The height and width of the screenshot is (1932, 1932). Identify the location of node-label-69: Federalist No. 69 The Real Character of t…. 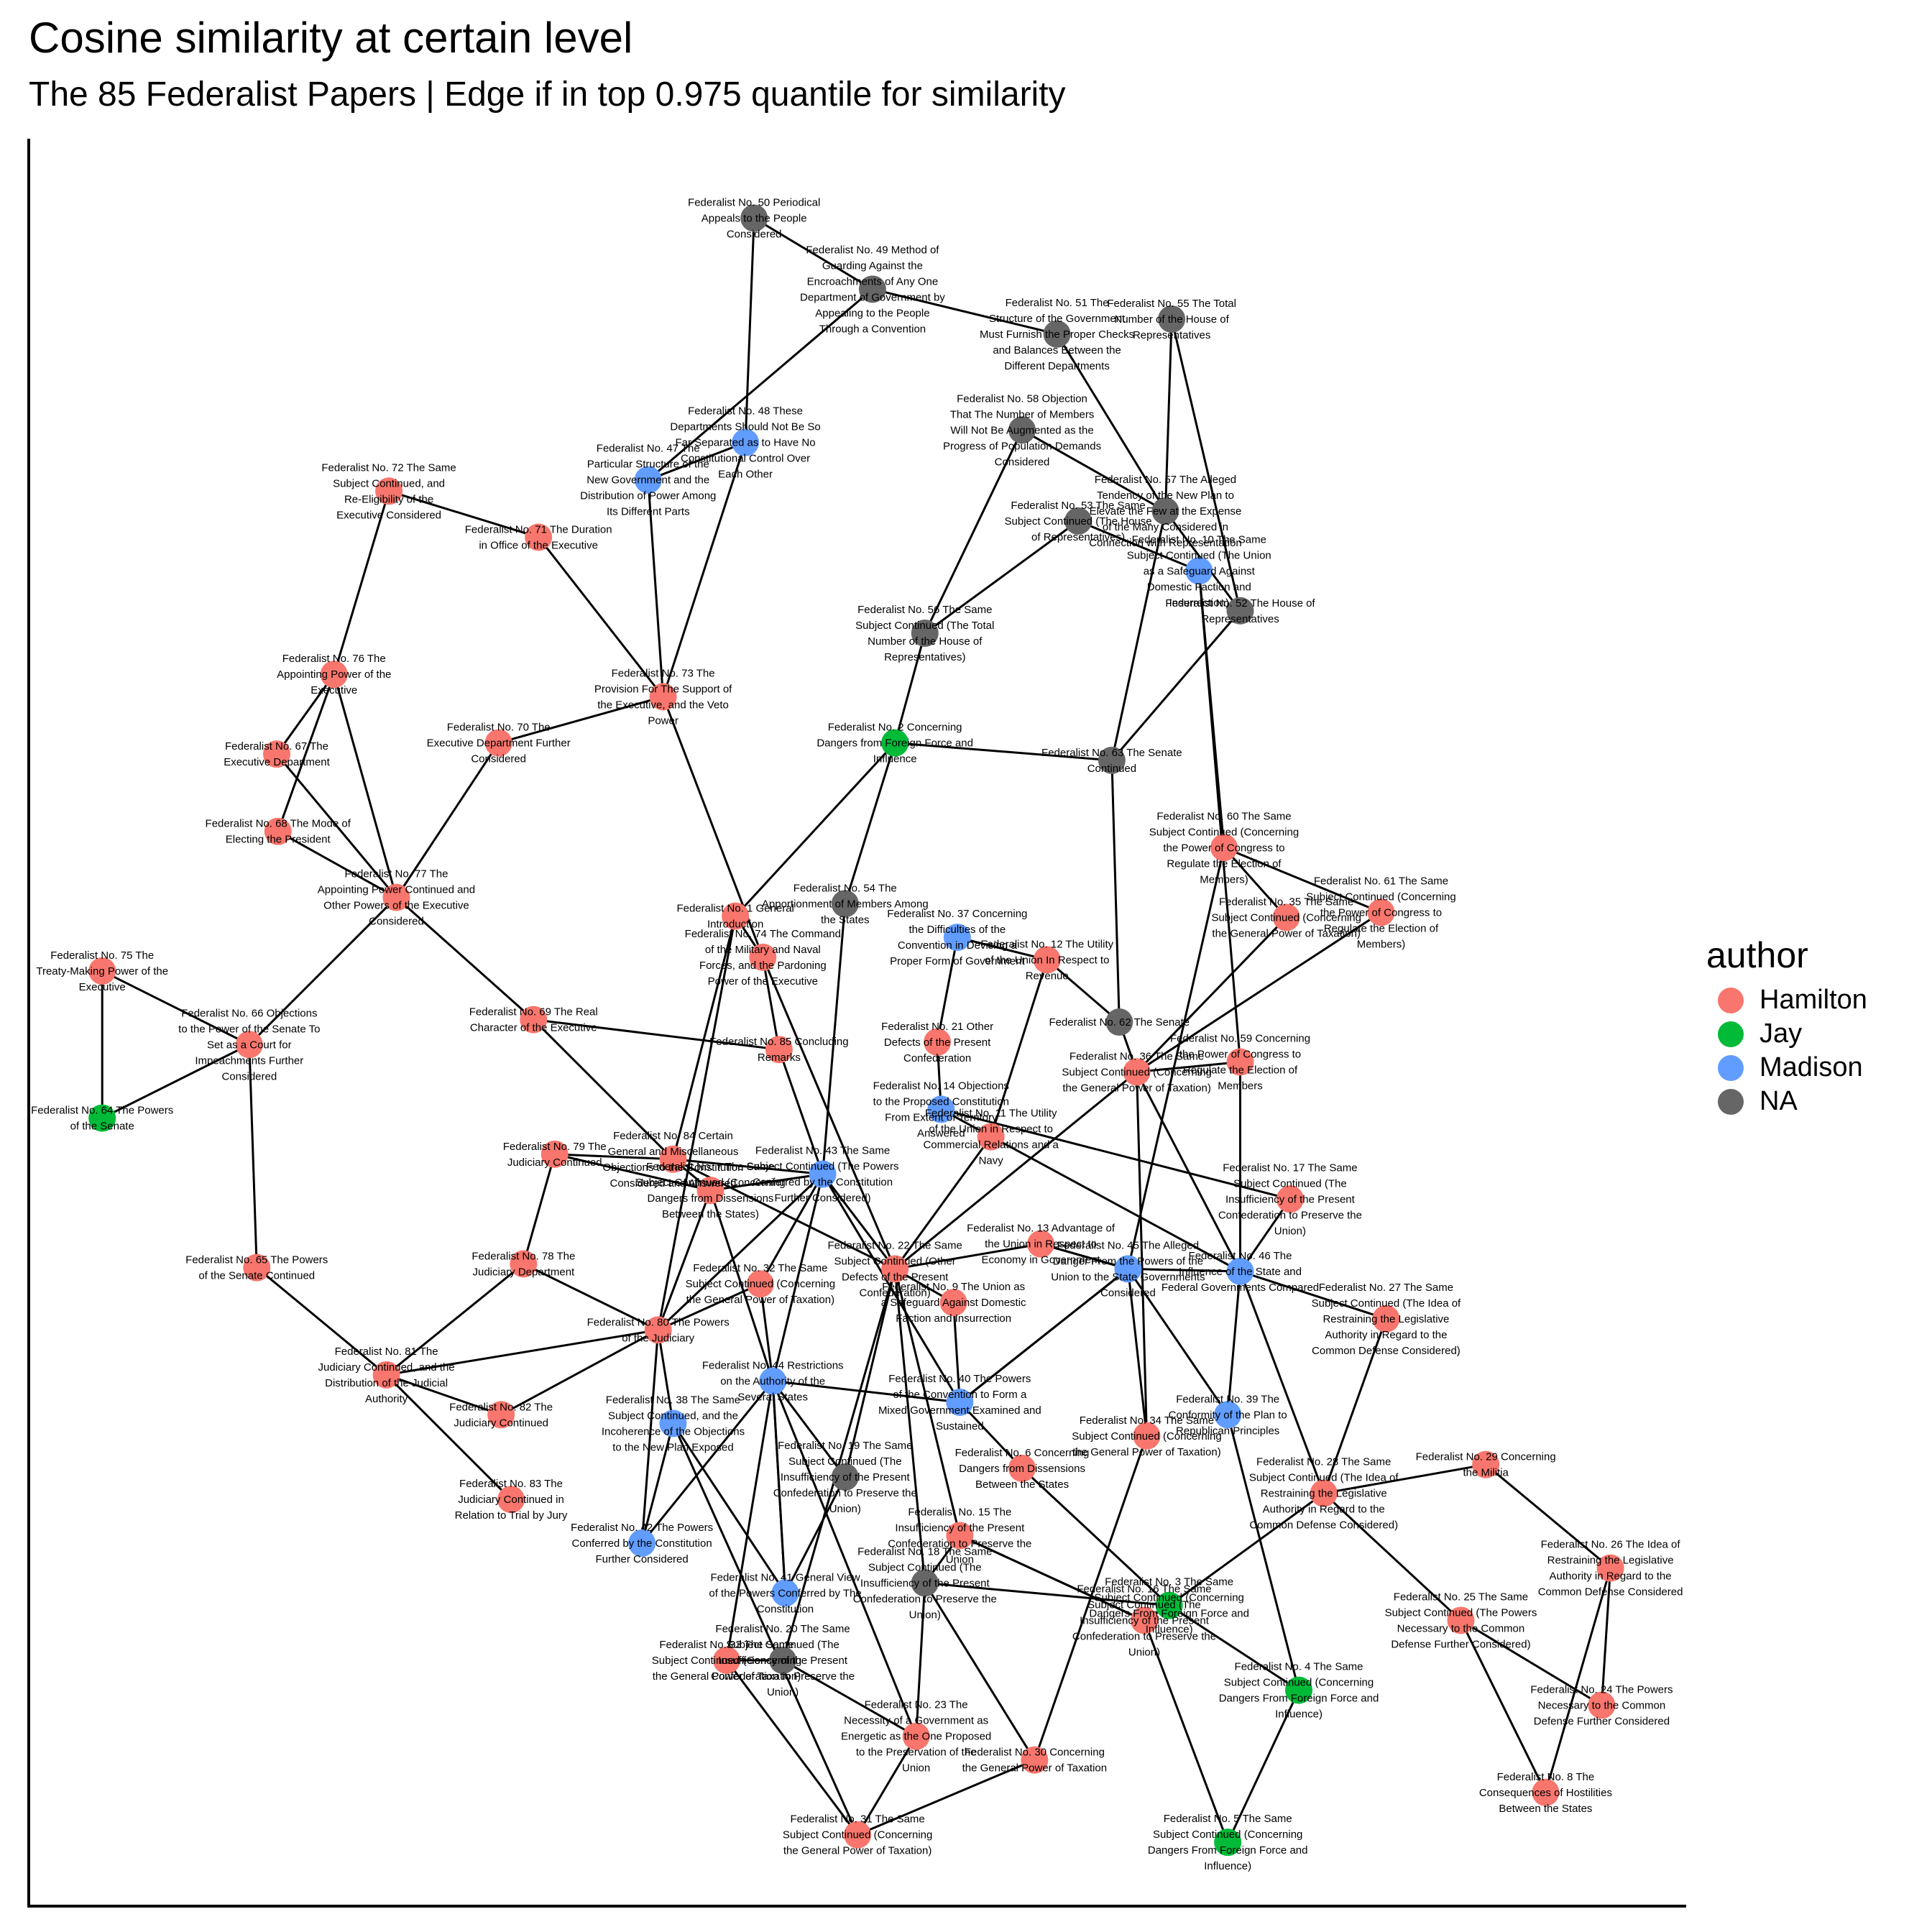
(533, 1020).